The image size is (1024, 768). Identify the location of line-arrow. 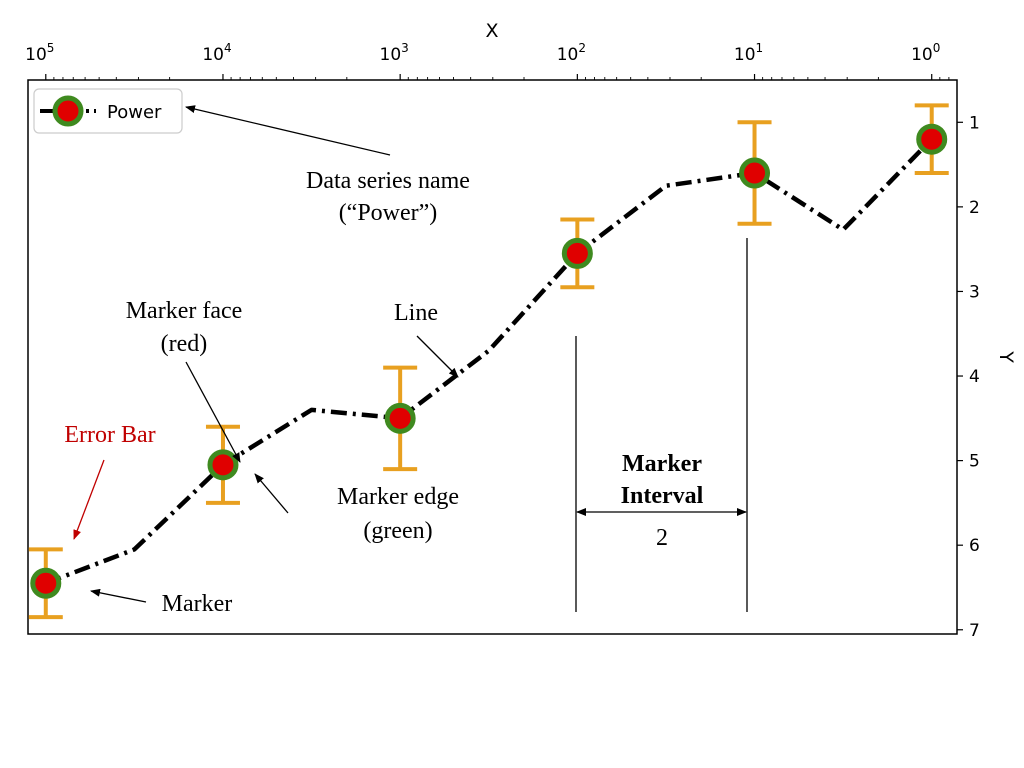
(437, 356).